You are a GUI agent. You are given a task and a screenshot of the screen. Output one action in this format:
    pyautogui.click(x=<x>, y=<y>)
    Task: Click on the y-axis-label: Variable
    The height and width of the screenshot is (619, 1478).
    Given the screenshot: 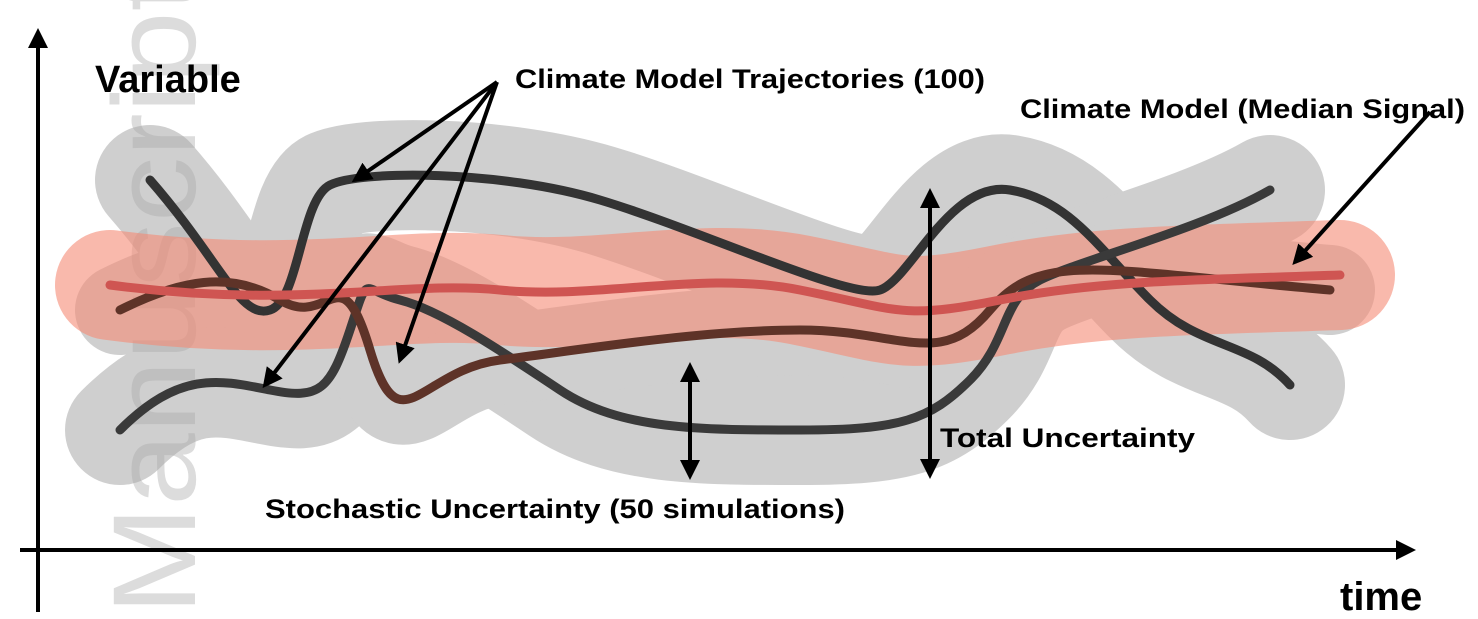 What is the action you would take?
    pyautogui.click(x=168, y=80)
    